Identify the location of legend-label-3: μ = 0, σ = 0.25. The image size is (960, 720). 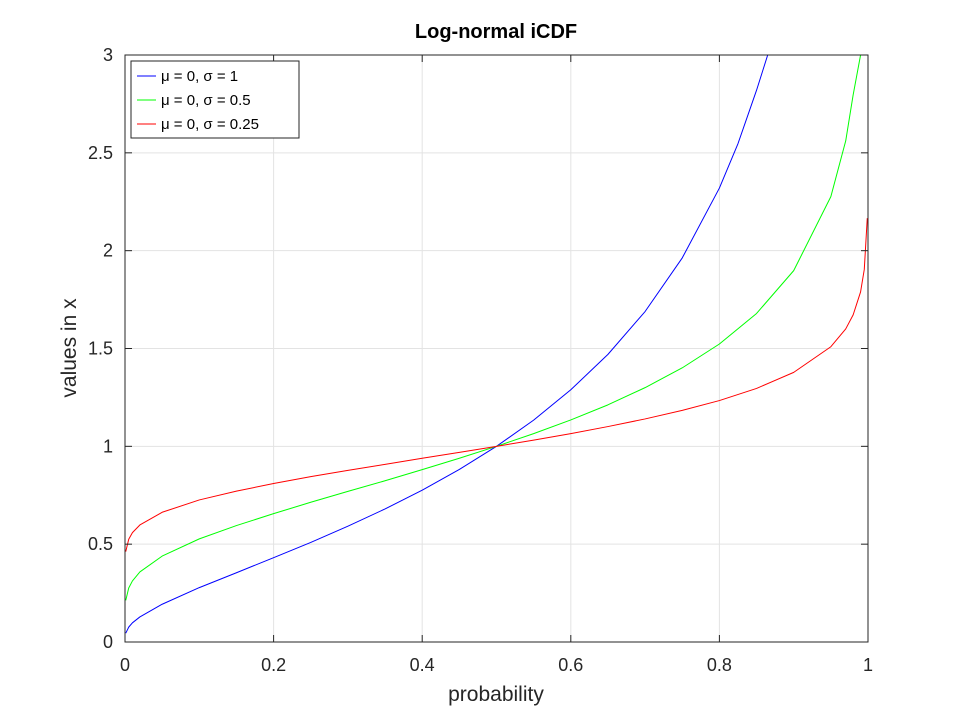
(210, 124).